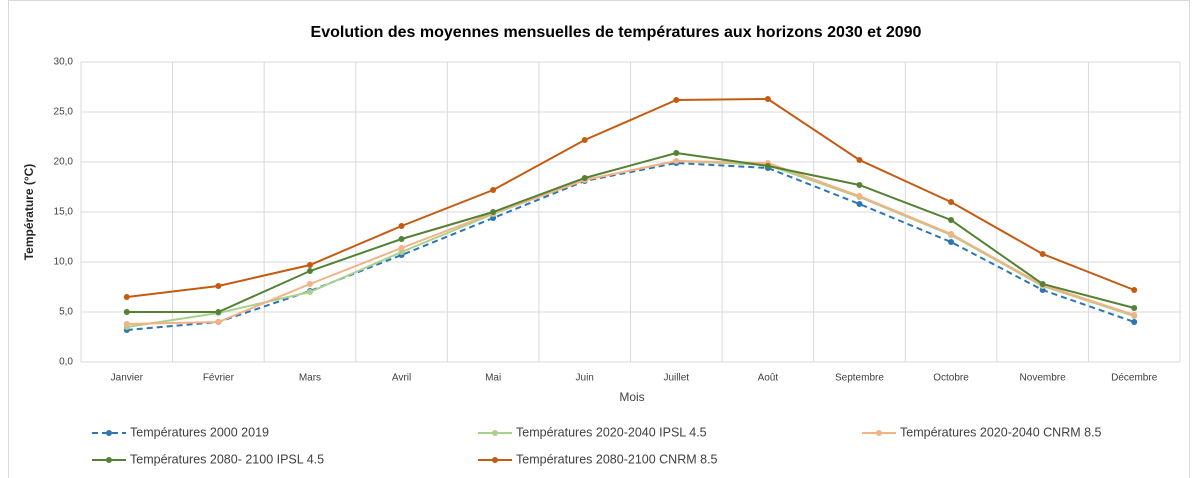 The image size is (1199, 478). What do you see at coordinates (1001, 432) in the screenshot?
I see `legend-label: Températures 2020-2040 CNRM 8.5` at bounding box center [1001, 432].